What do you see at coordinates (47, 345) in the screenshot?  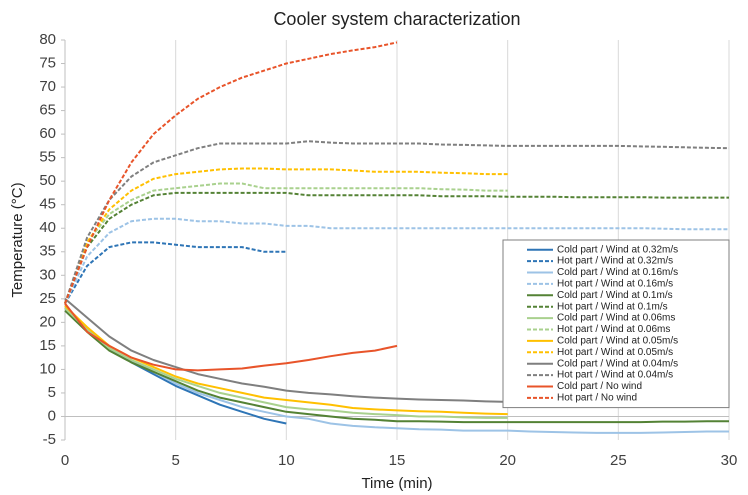 I see `y-tick-label: 15` at bounding box center [47, 345].